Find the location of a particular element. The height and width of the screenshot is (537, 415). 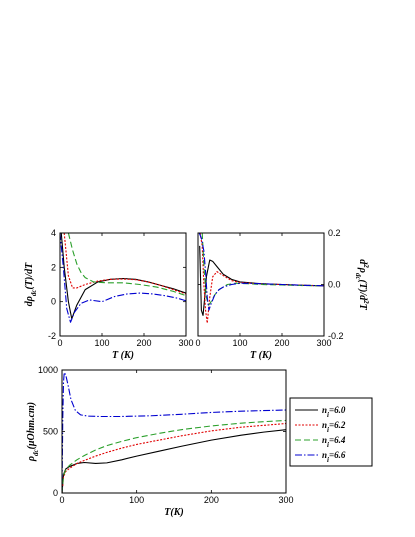

y-tick-label: 500 is located at coordinates (50, 432).